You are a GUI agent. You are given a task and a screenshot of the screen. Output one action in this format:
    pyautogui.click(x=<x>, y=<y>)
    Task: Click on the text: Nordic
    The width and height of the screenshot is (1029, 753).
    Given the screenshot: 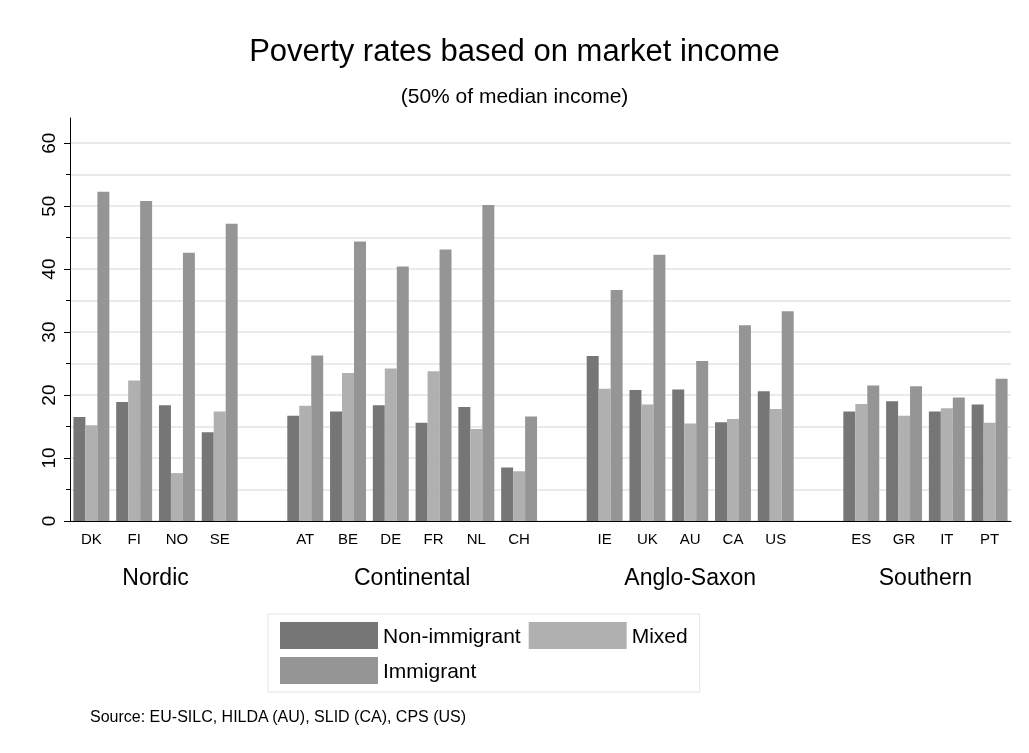 What is the action you would take?
    pyautogui.click(x=155, y=576)
    